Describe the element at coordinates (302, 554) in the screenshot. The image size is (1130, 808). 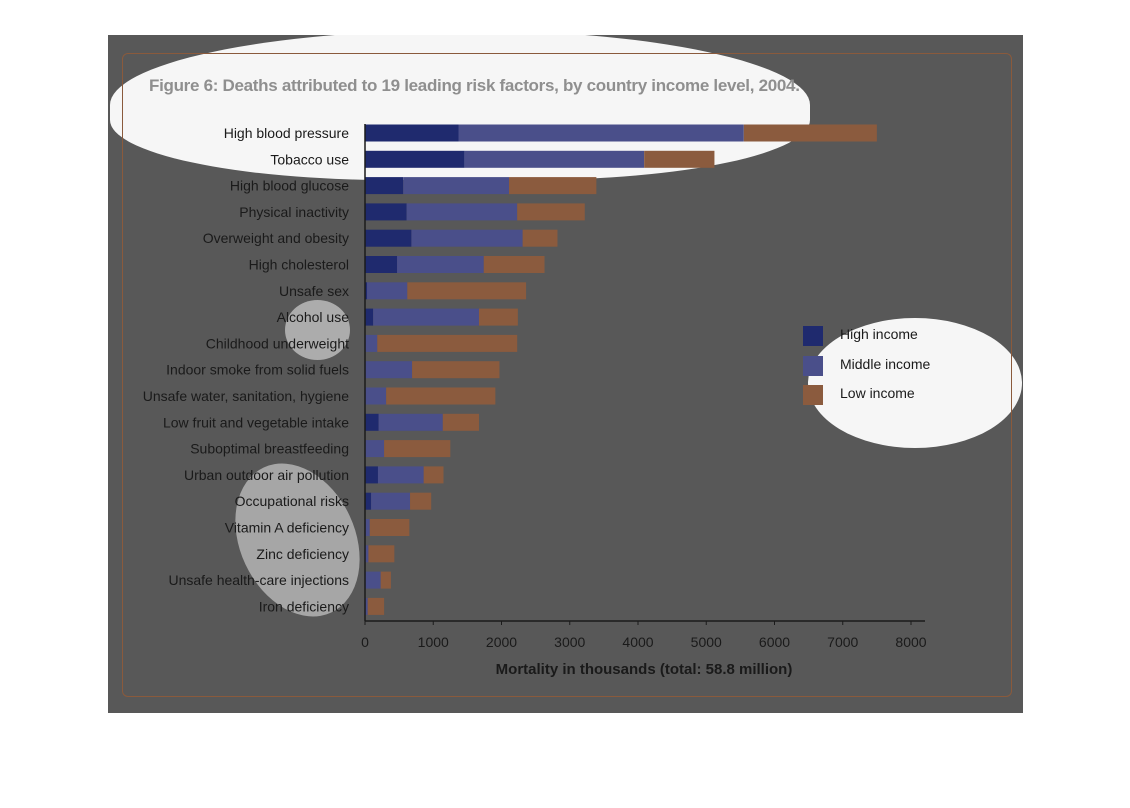
I see `category-label: Zinc deficiency` at that location.